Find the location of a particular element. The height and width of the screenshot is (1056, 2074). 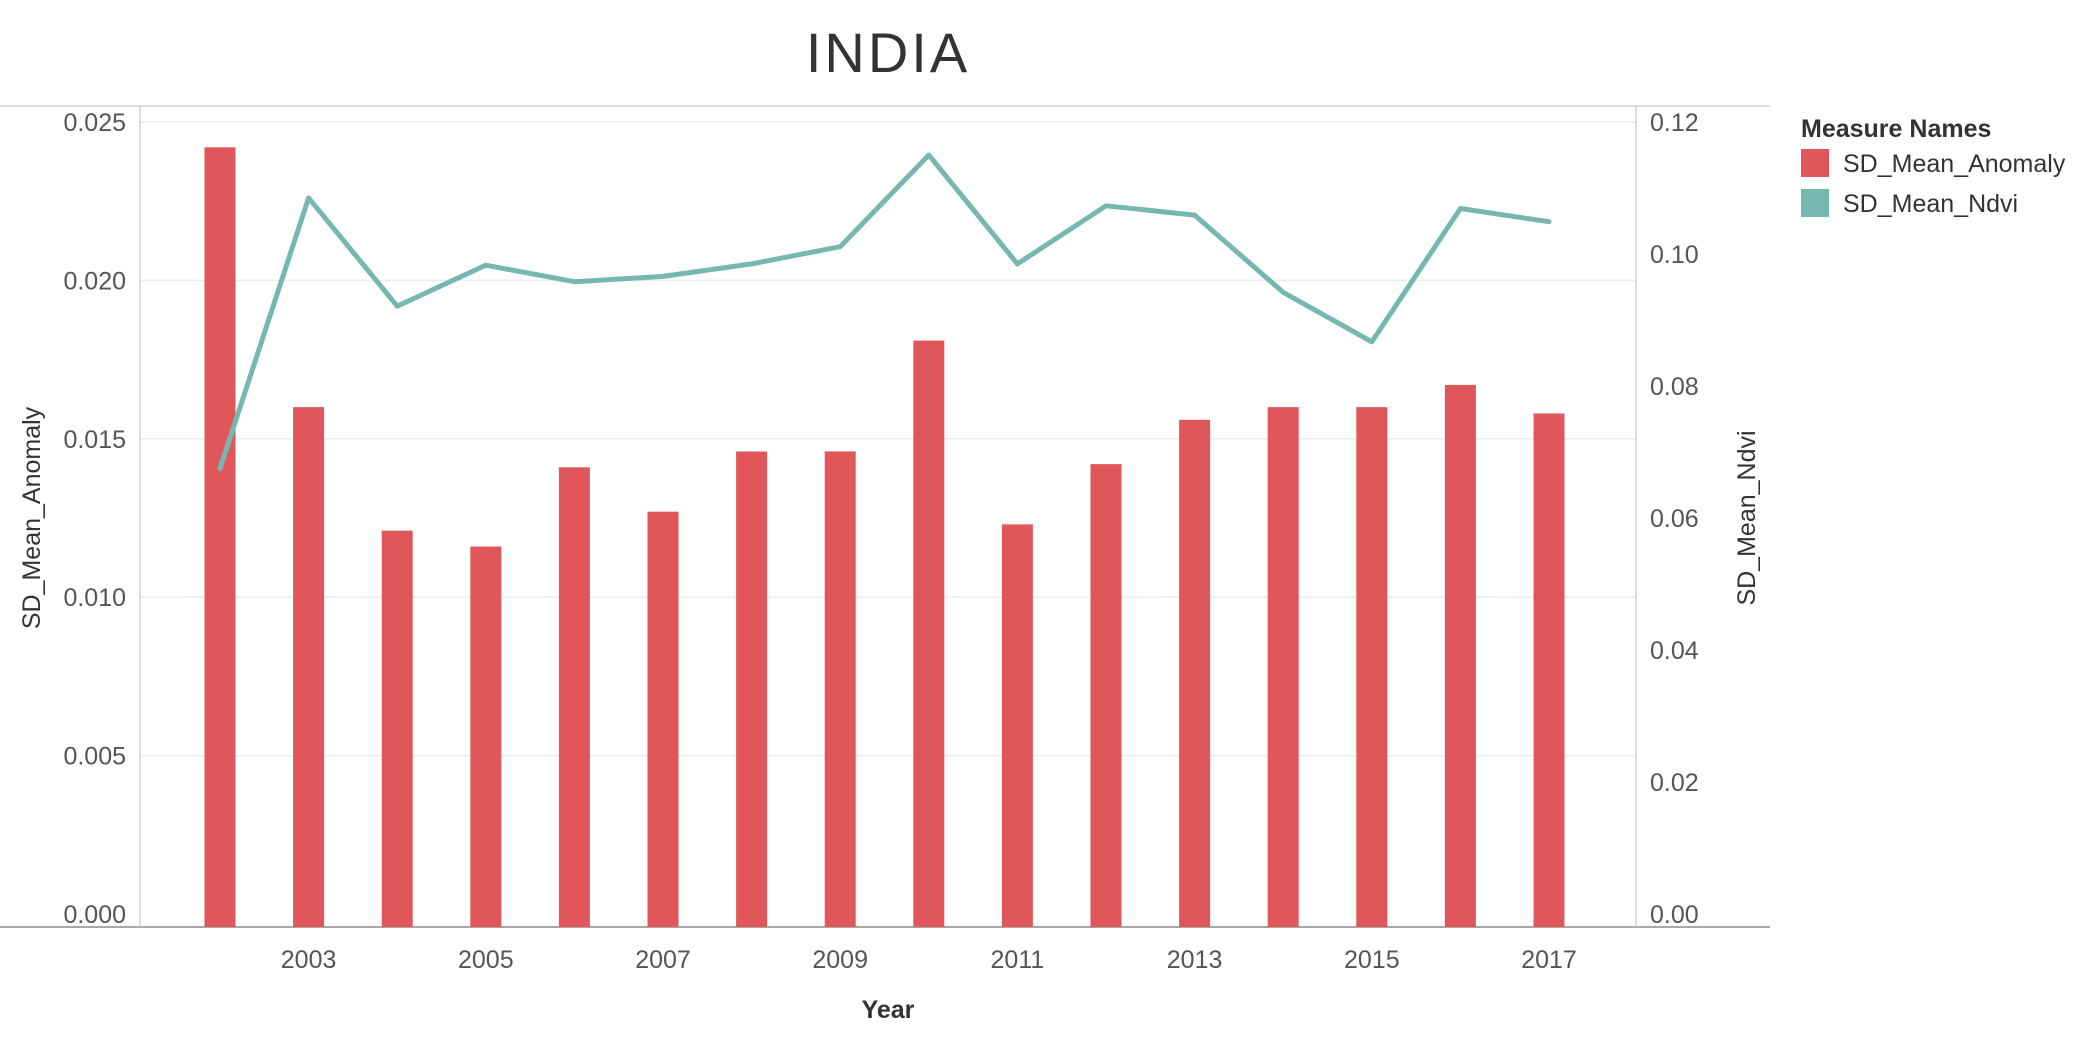

x-tick-label: 2009 is located at coordinates (840, 960).